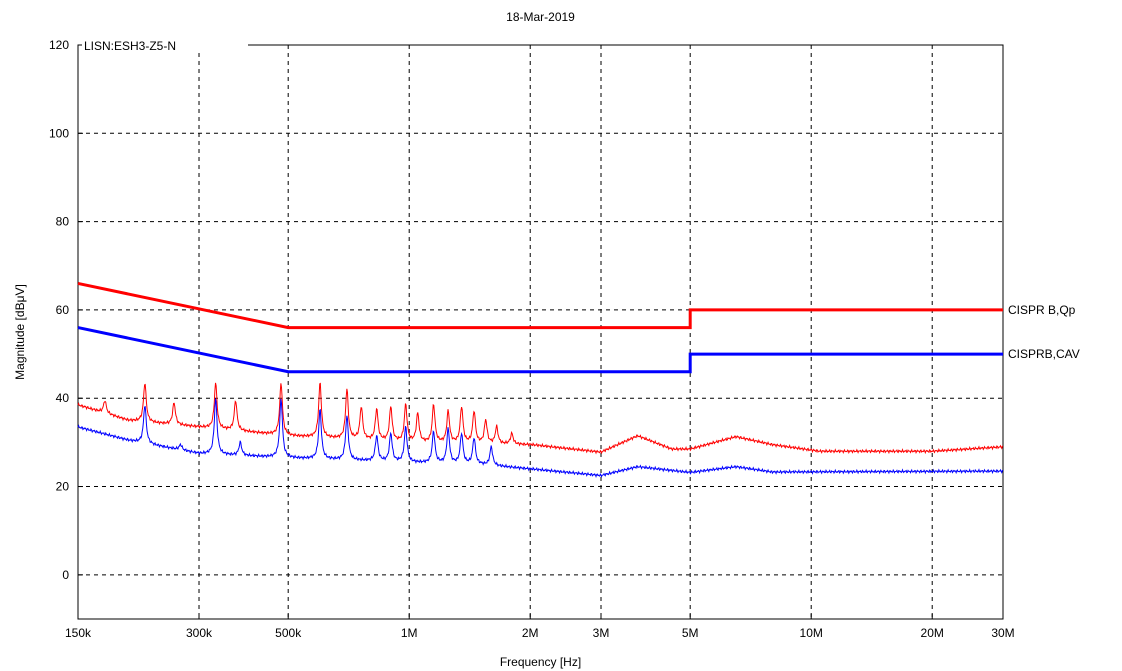 This screenshot has height=671, width=1122. I want to click on y-tick-label: 60, so click(63, 310).